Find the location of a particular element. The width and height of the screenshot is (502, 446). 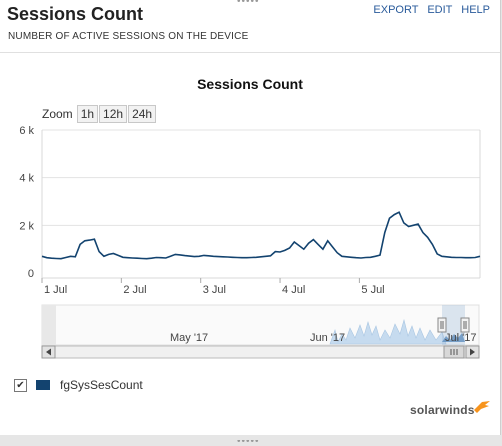

bottom-resize-grip: ••••• is located at coordinates (248, 442).